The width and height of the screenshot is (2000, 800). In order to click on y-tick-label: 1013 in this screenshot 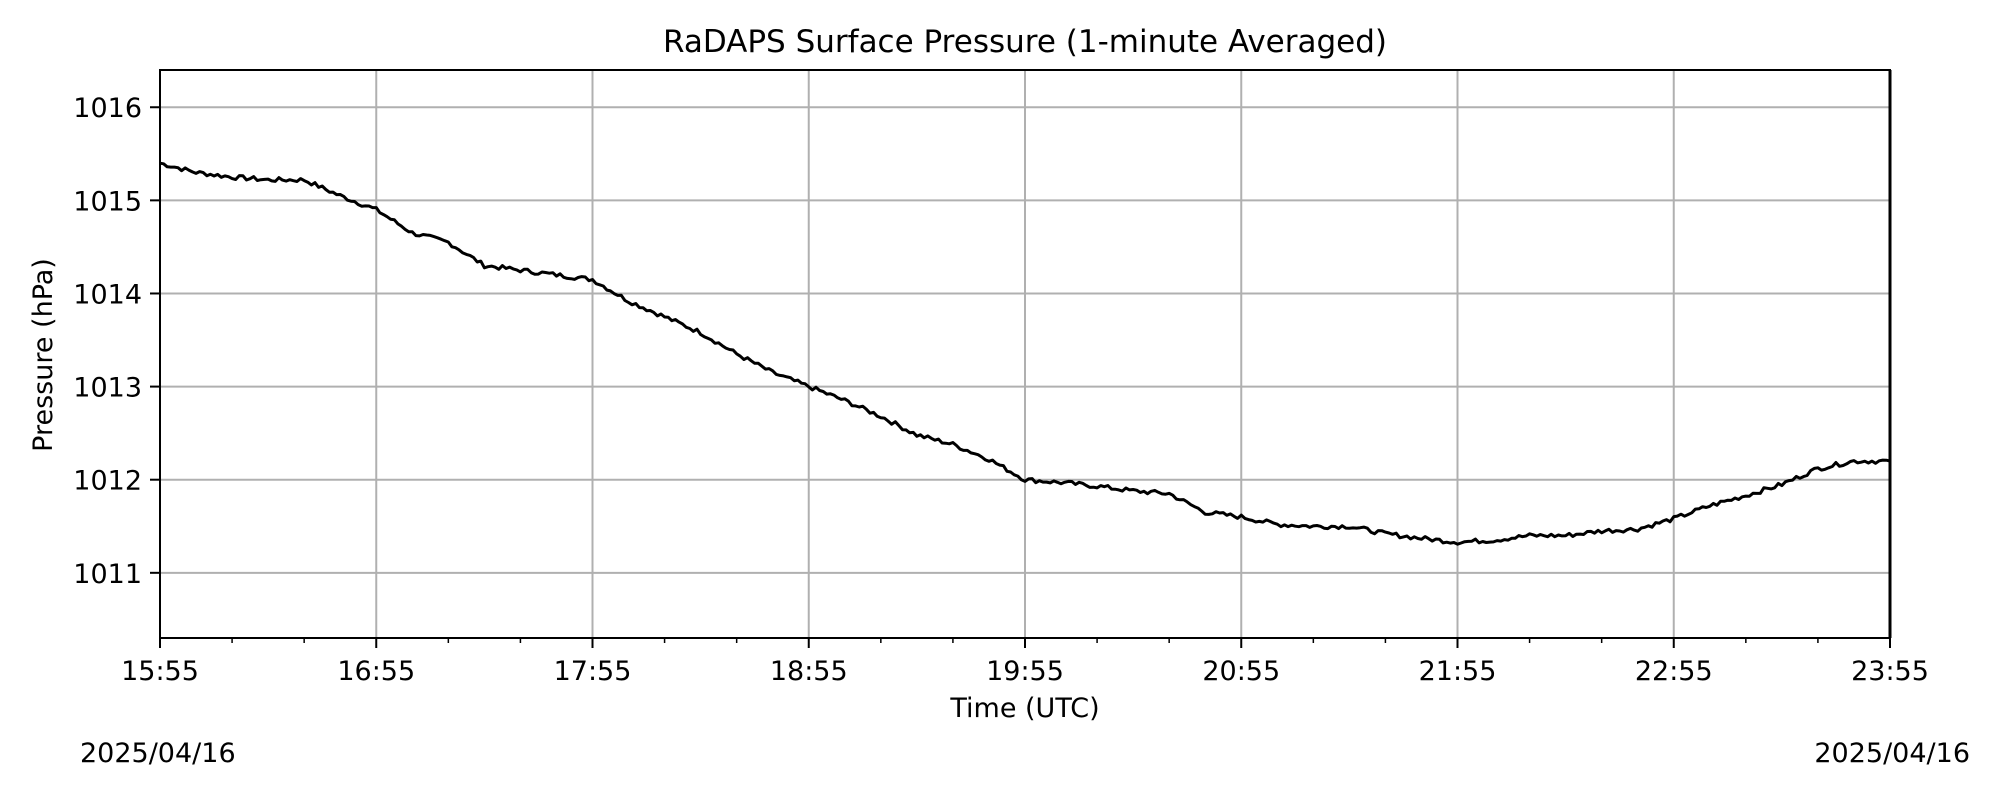, I will do `click(107, 388)`.